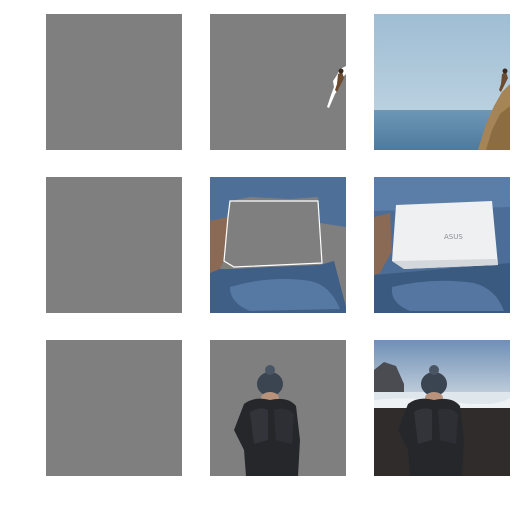 This screenshot has width=520, height=510. I want to click on row3-original-photo, so click(442, 408).